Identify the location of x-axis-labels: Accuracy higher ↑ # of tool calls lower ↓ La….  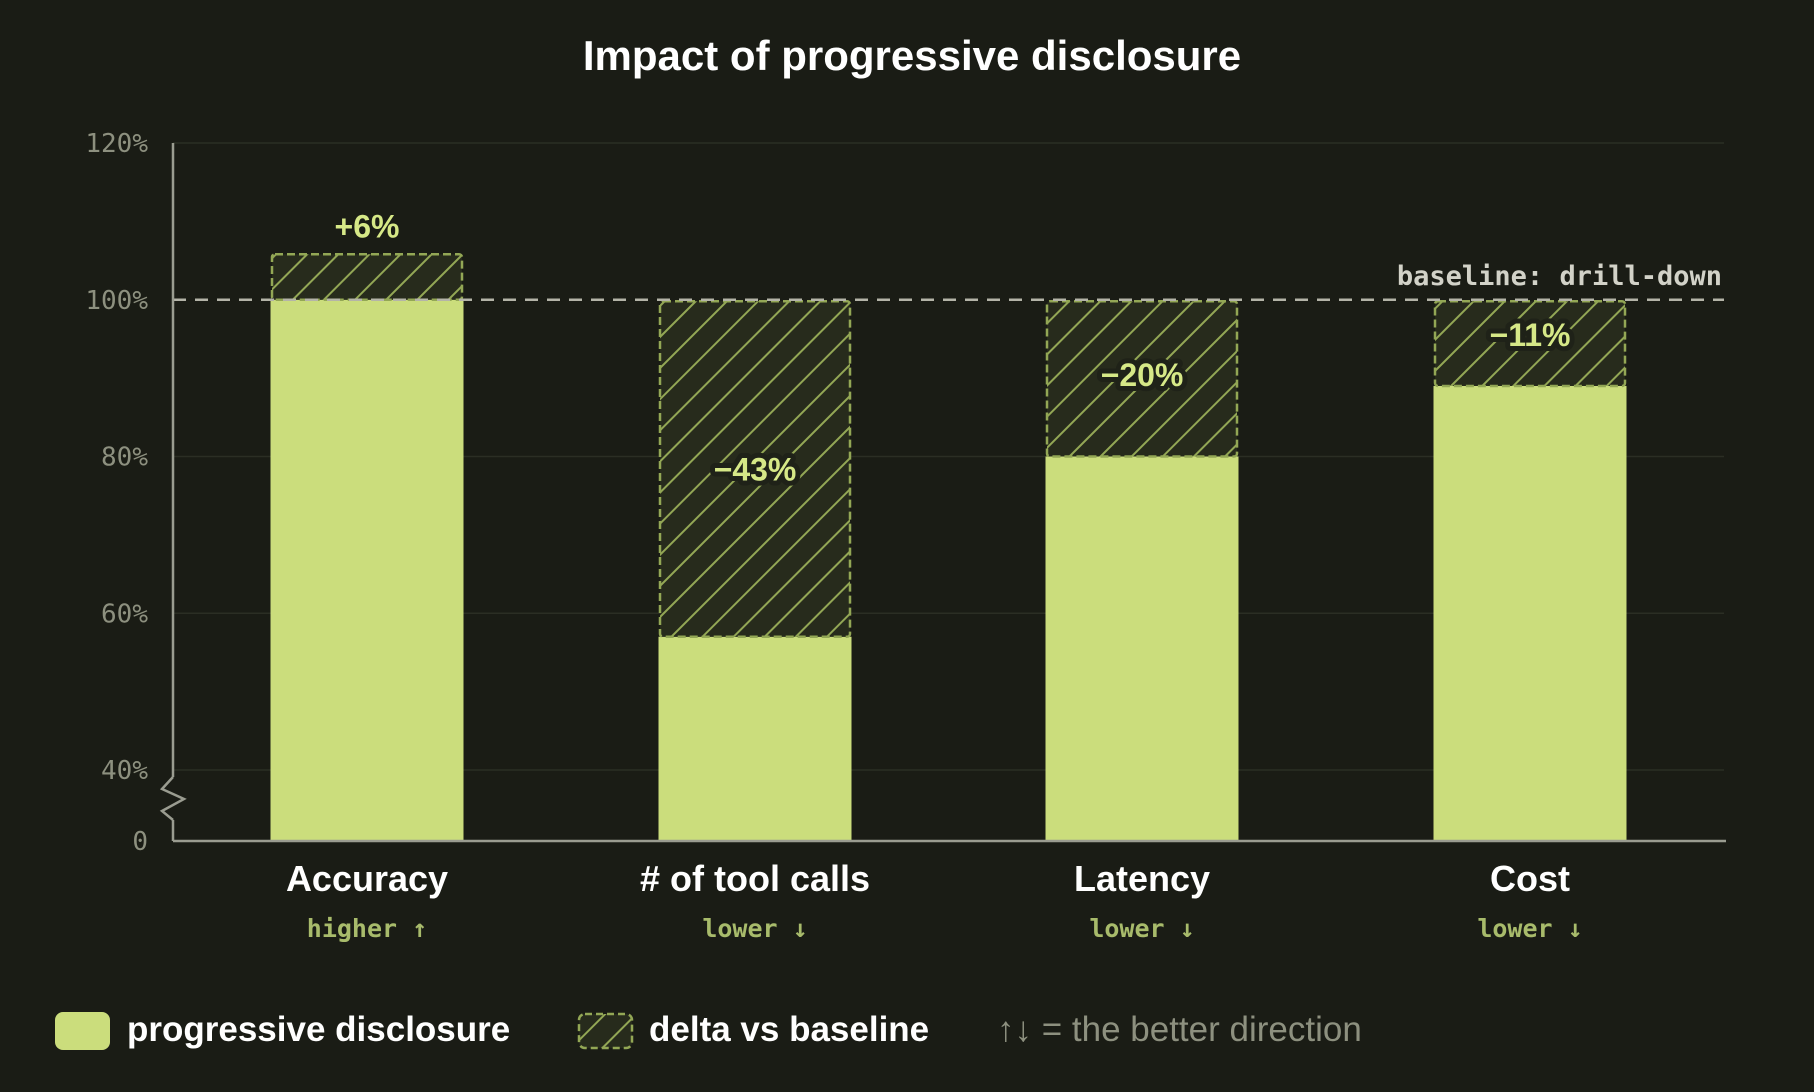
(934, 900).